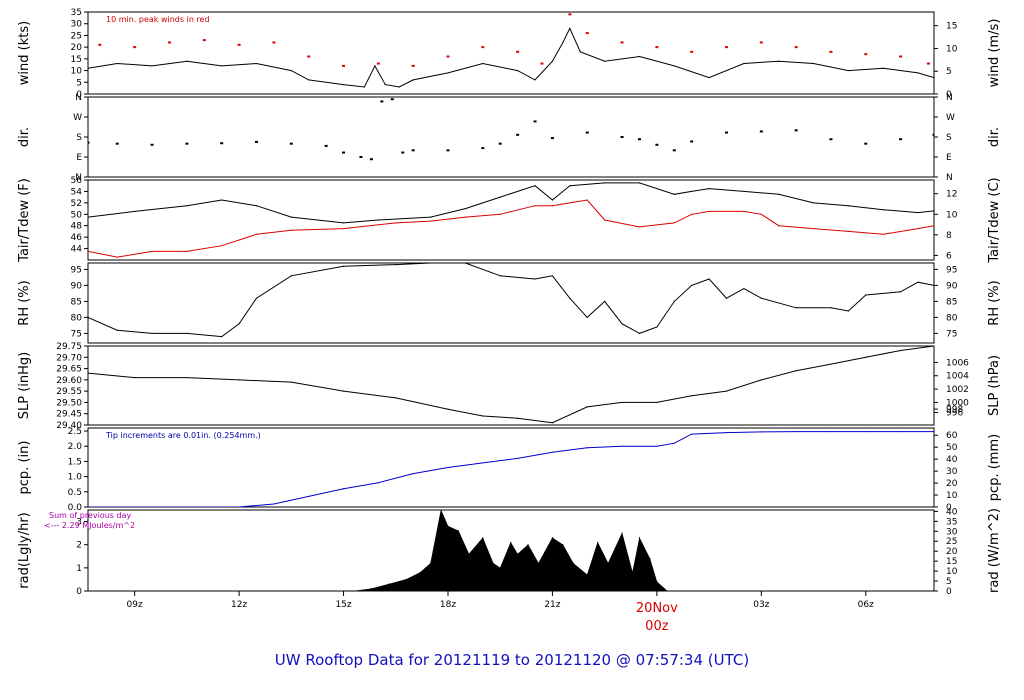 The width and height of the screenshot is (1024, 700). I want to click on wind-right-tick-label: 15, so click(951, 27).